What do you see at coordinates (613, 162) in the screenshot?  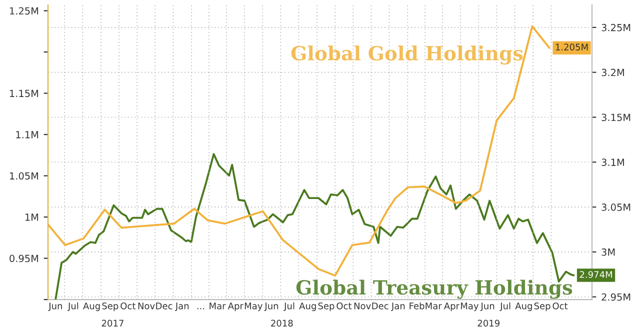 I see `y2-tick-label: 3.1M` at bounding box center [613, 162].